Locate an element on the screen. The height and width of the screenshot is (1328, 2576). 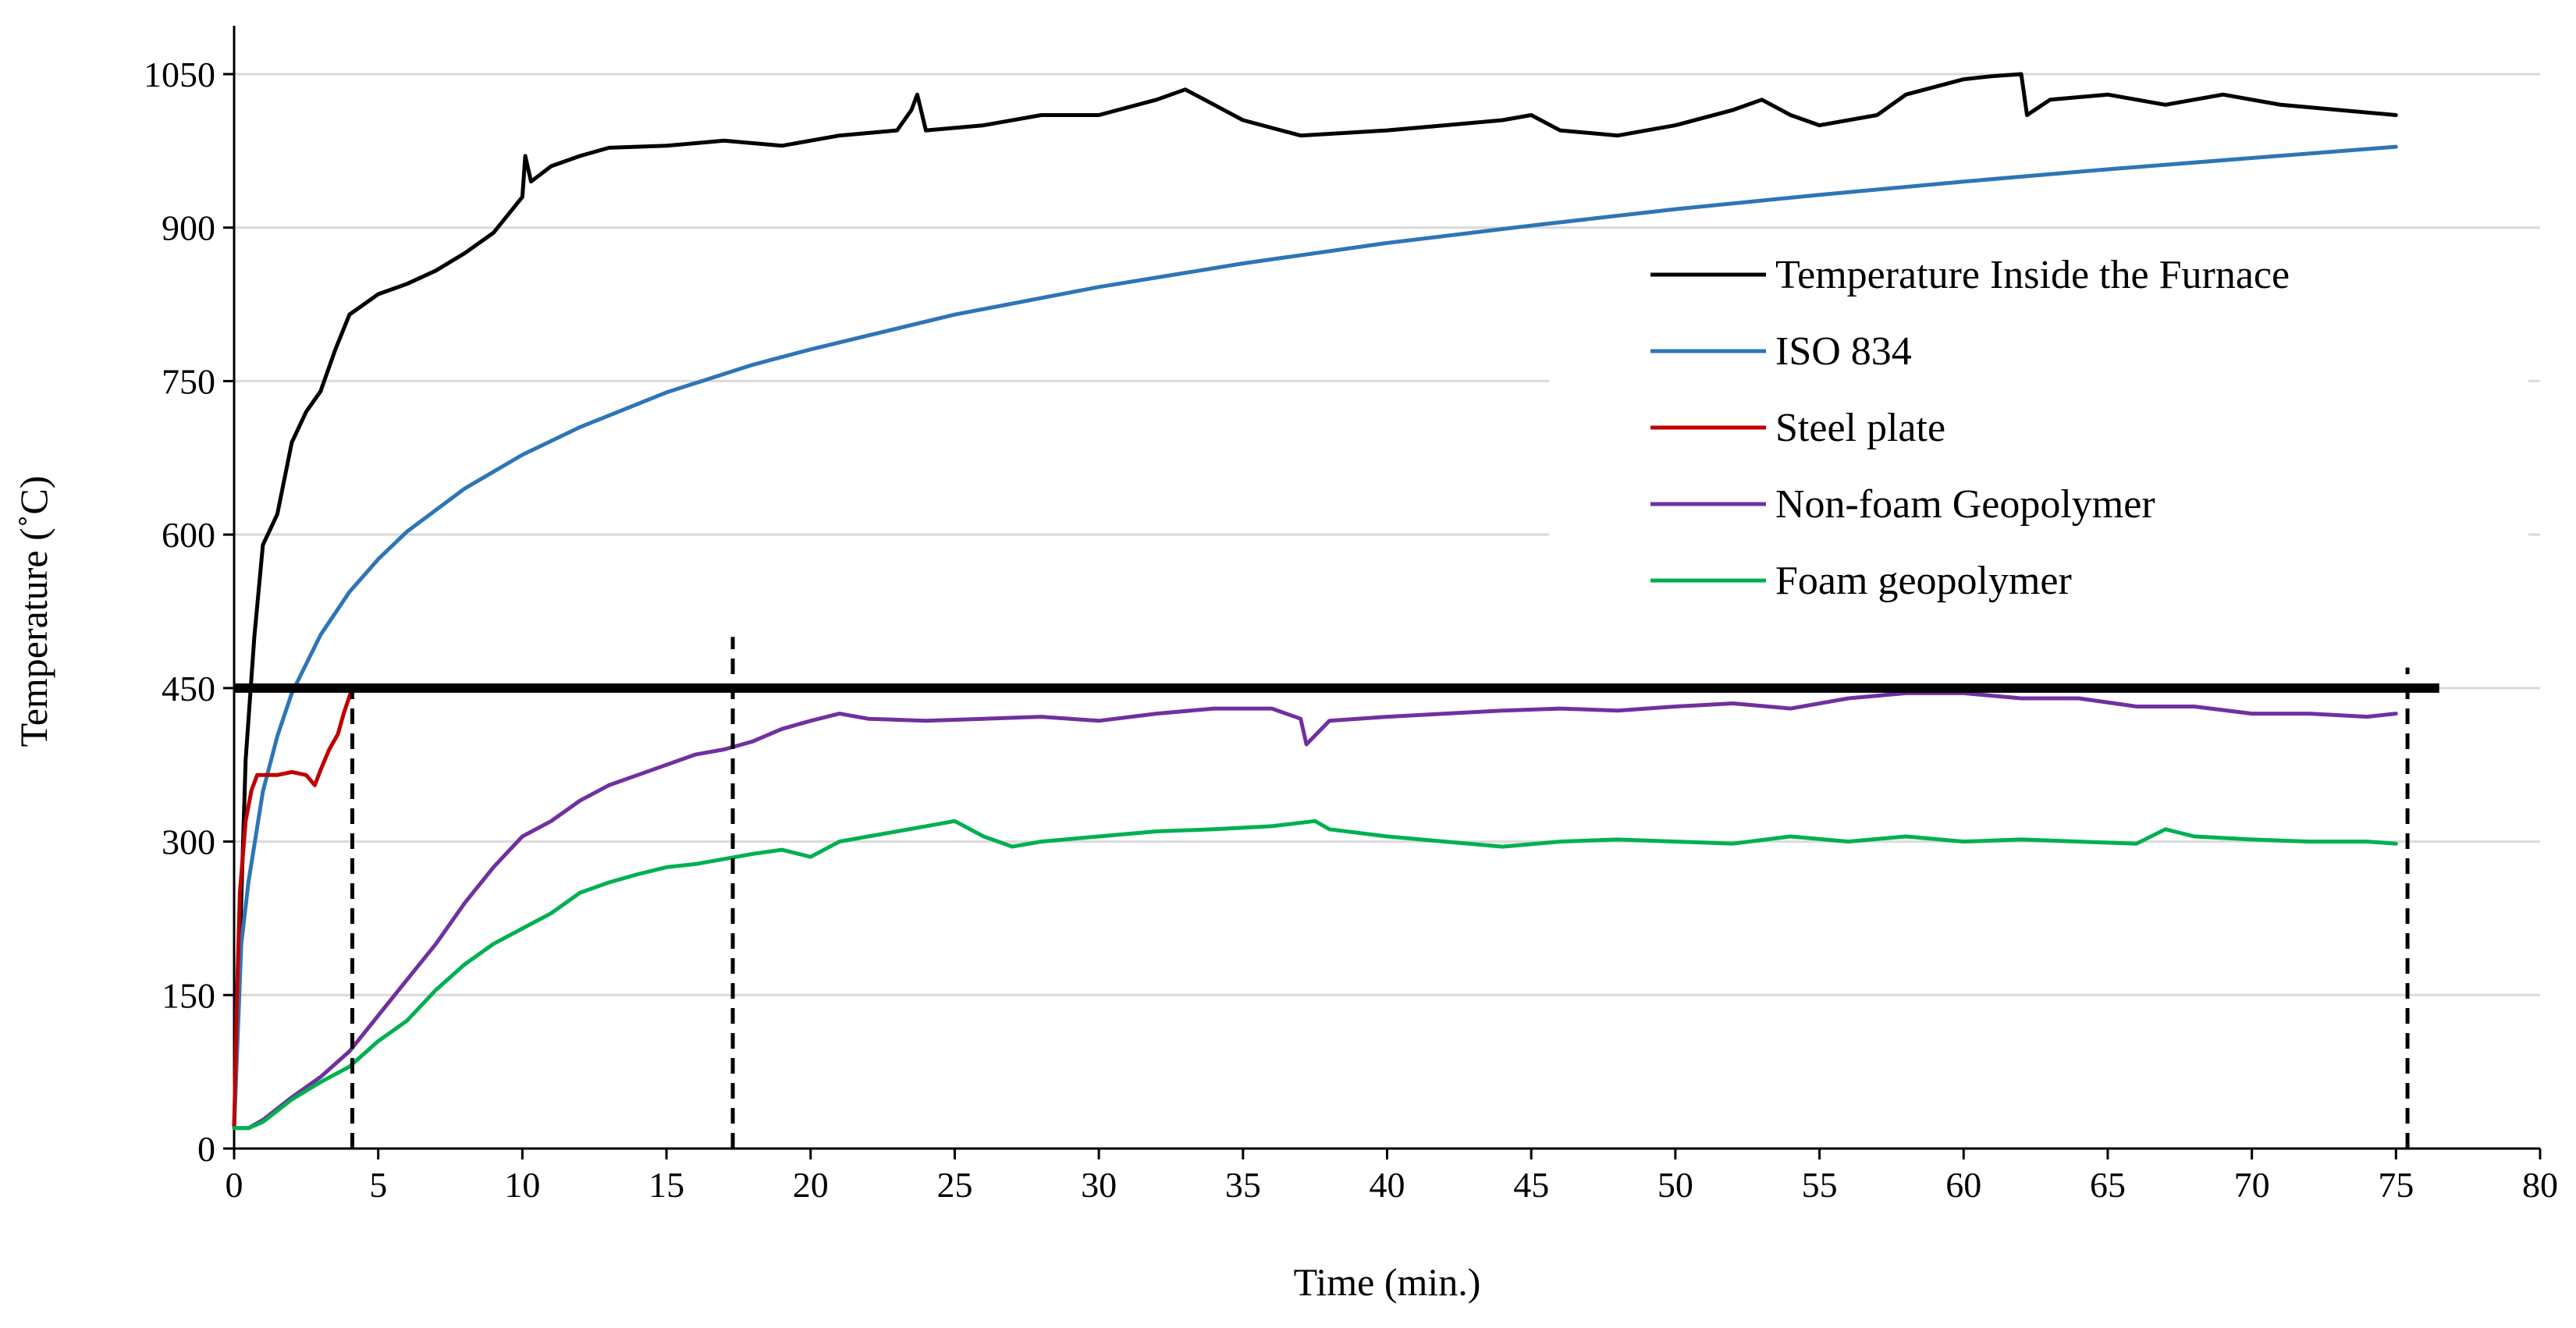
x-tick-label-30: 30 is located at coordinates (1099, 1185).